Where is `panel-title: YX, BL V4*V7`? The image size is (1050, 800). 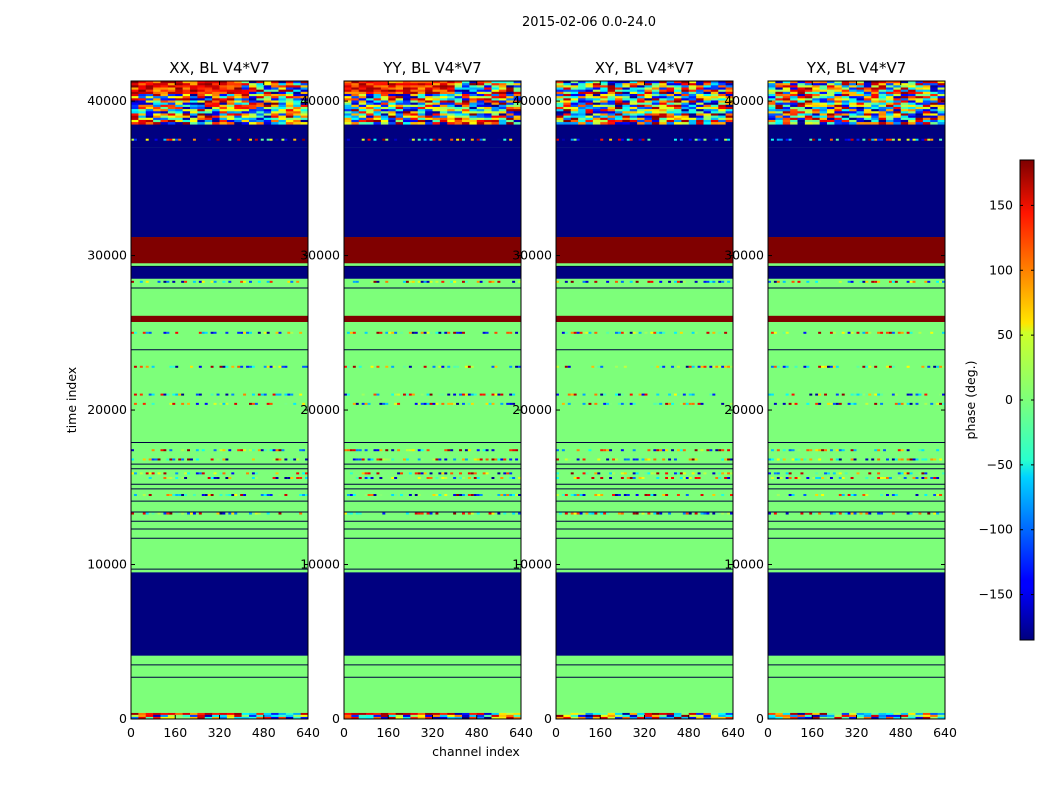
panel-title: YX, BL V4*V7 is located at coordinates (856, 68).